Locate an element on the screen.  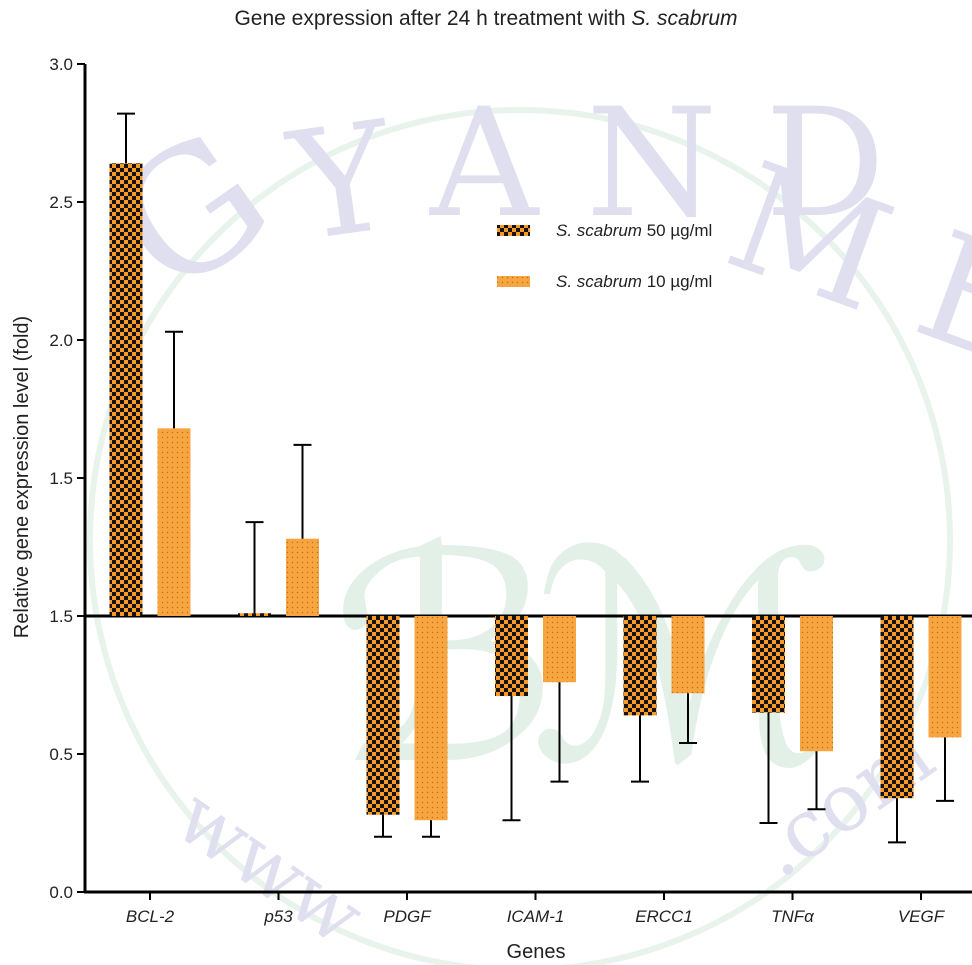
x-tick-label-p53: p53 is located at coordinates (278, 916).